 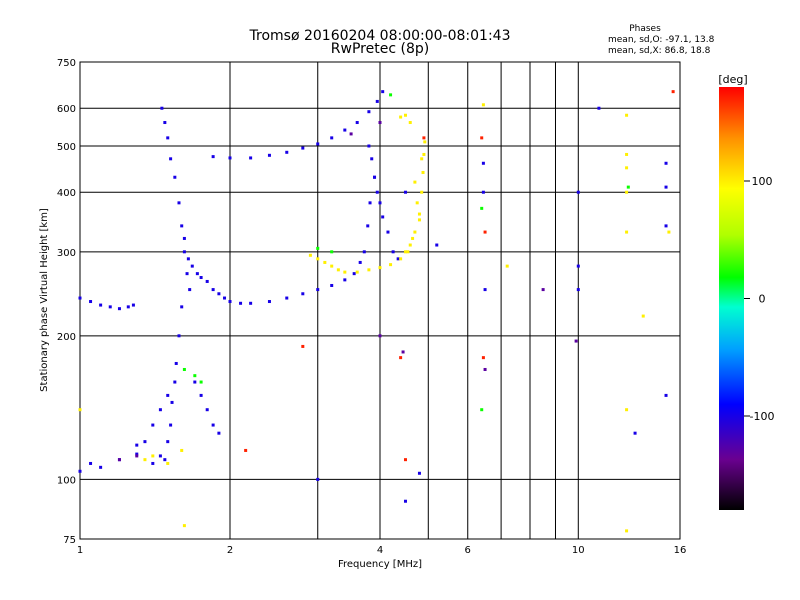 I want to click on colorbar-ticks: 100 0 -100, so click(x=759, y=299).